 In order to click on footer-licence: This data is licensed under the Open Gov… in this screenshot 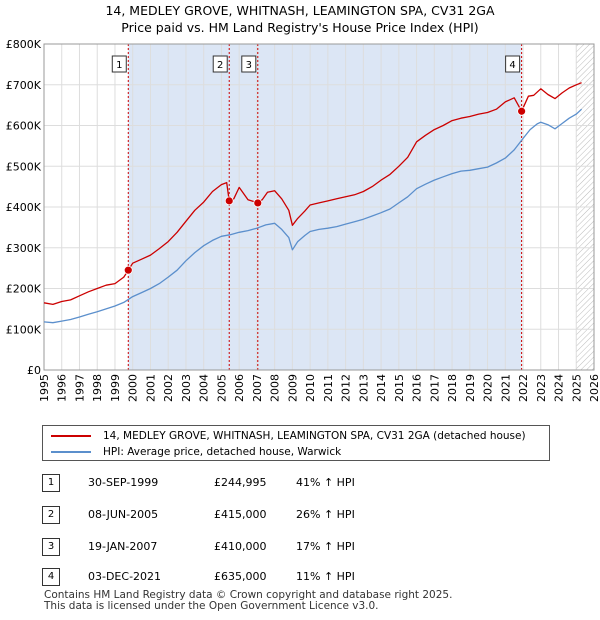, I will do `click(211, 606)`.